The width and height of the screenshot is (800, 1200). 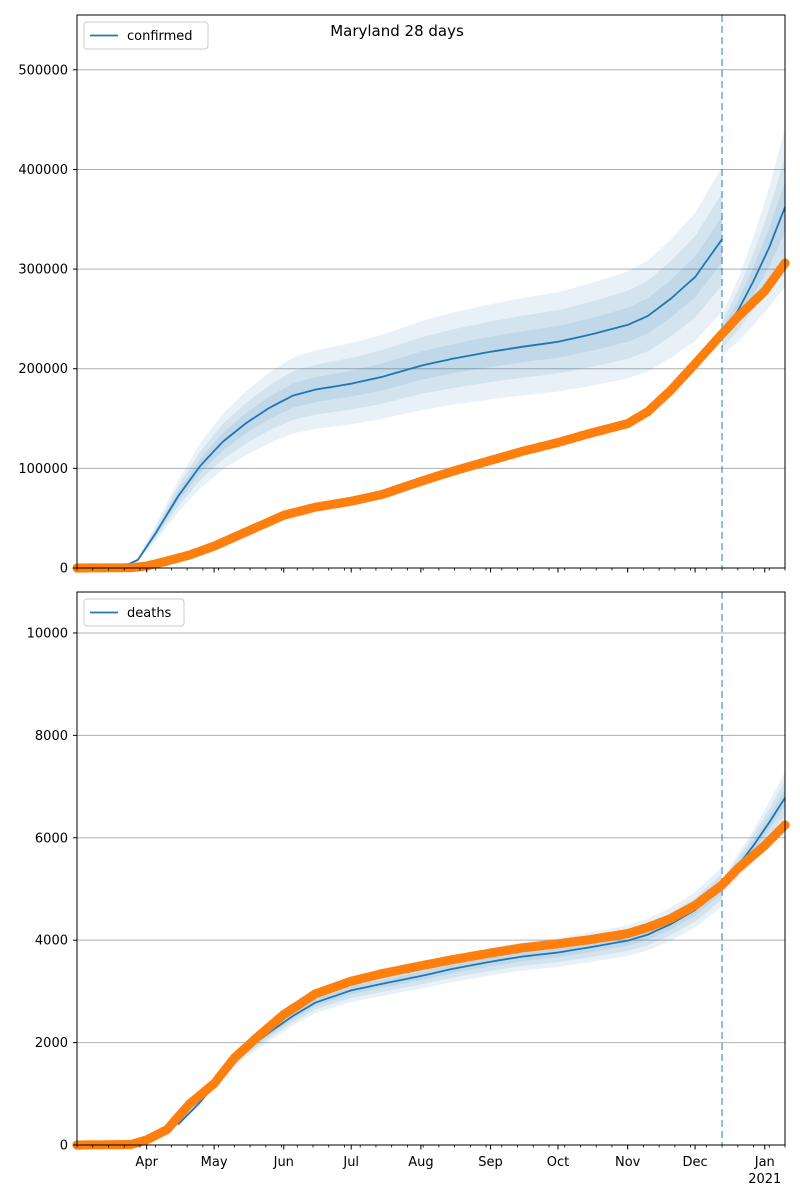 What do you see at coordinates (43, 369) in the screenshot?
I see `y-tick-label: 200000` at bounding box center [43, 369].